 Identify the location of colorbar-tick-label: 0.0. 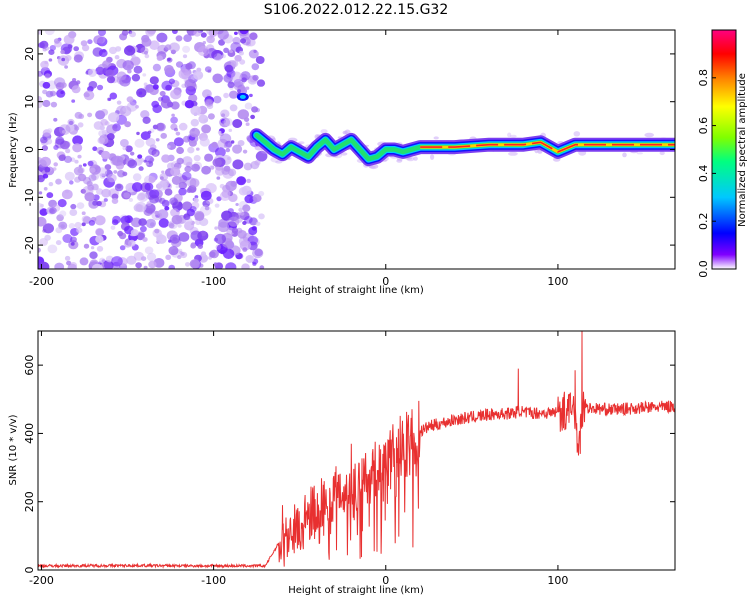
(703, 269).